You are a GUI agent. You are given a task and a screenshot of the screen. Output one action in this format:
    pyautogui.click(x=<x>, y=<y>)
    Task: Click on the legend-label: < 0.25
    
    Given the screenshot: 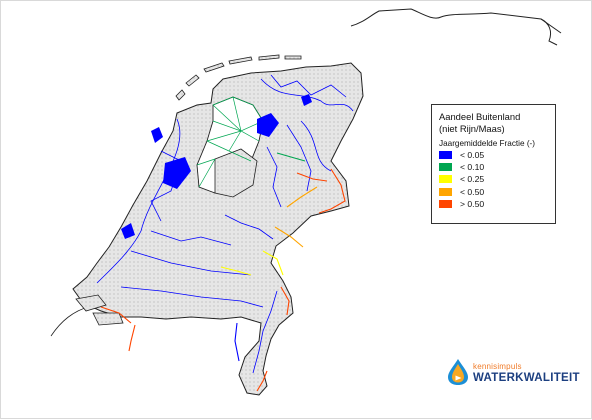 What is the action you would take?
    pyautogui.click(x=472, y=179)
    